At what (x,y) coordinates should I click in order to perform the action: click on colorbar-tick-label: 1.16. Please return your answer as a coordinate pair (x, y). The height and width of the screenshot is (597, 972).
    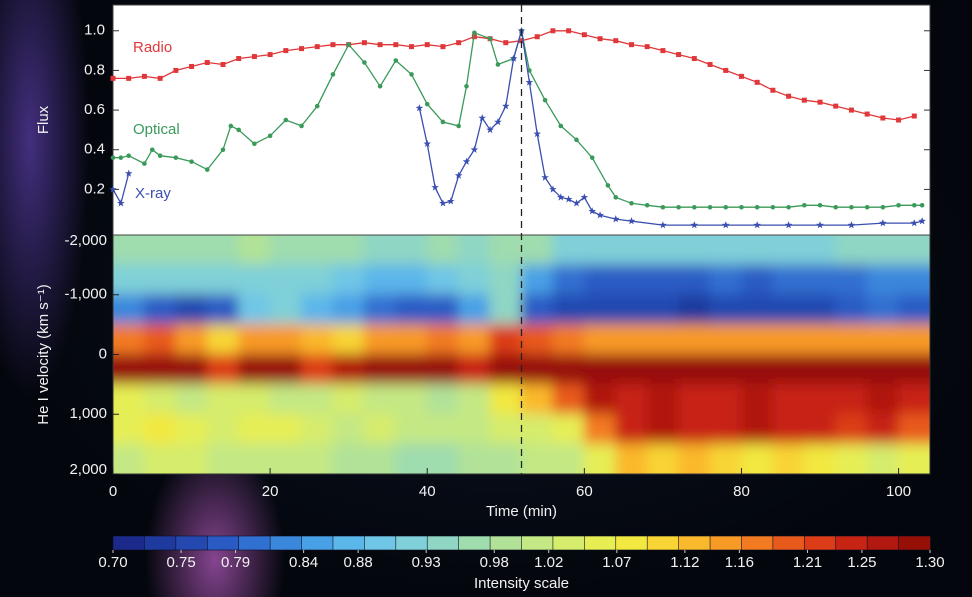
    Looking at the image, I should click on (739, 562).